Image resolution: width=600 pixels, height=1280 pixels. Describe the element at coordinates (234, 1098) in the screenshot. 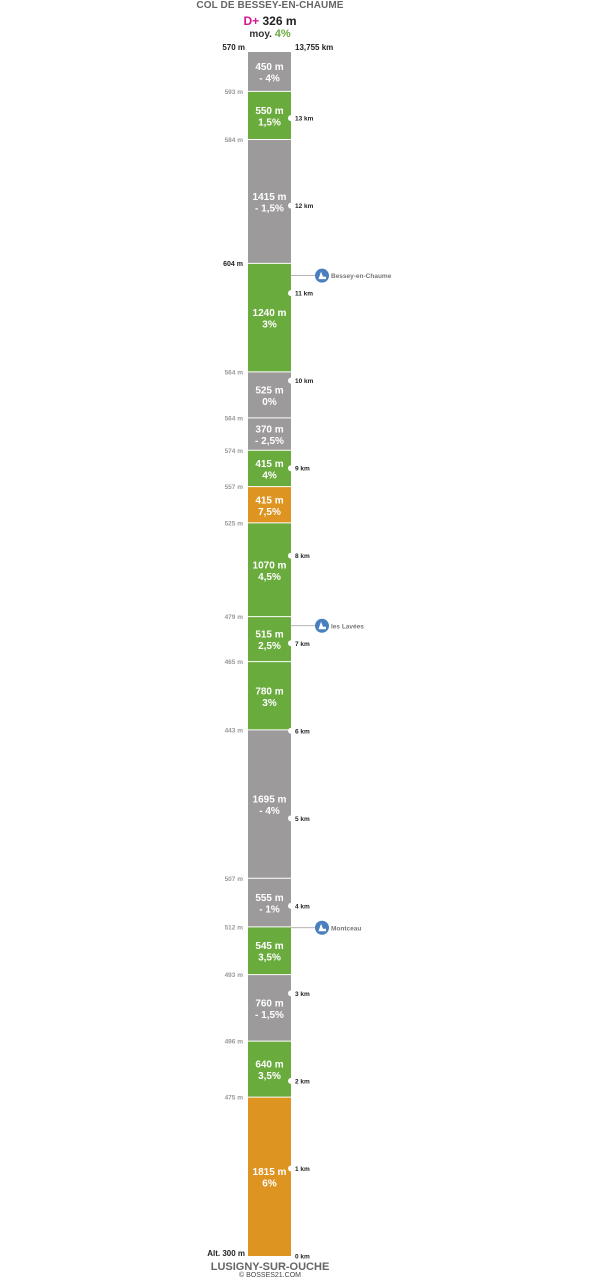

I see `altitude-label: 475 m` at that location.